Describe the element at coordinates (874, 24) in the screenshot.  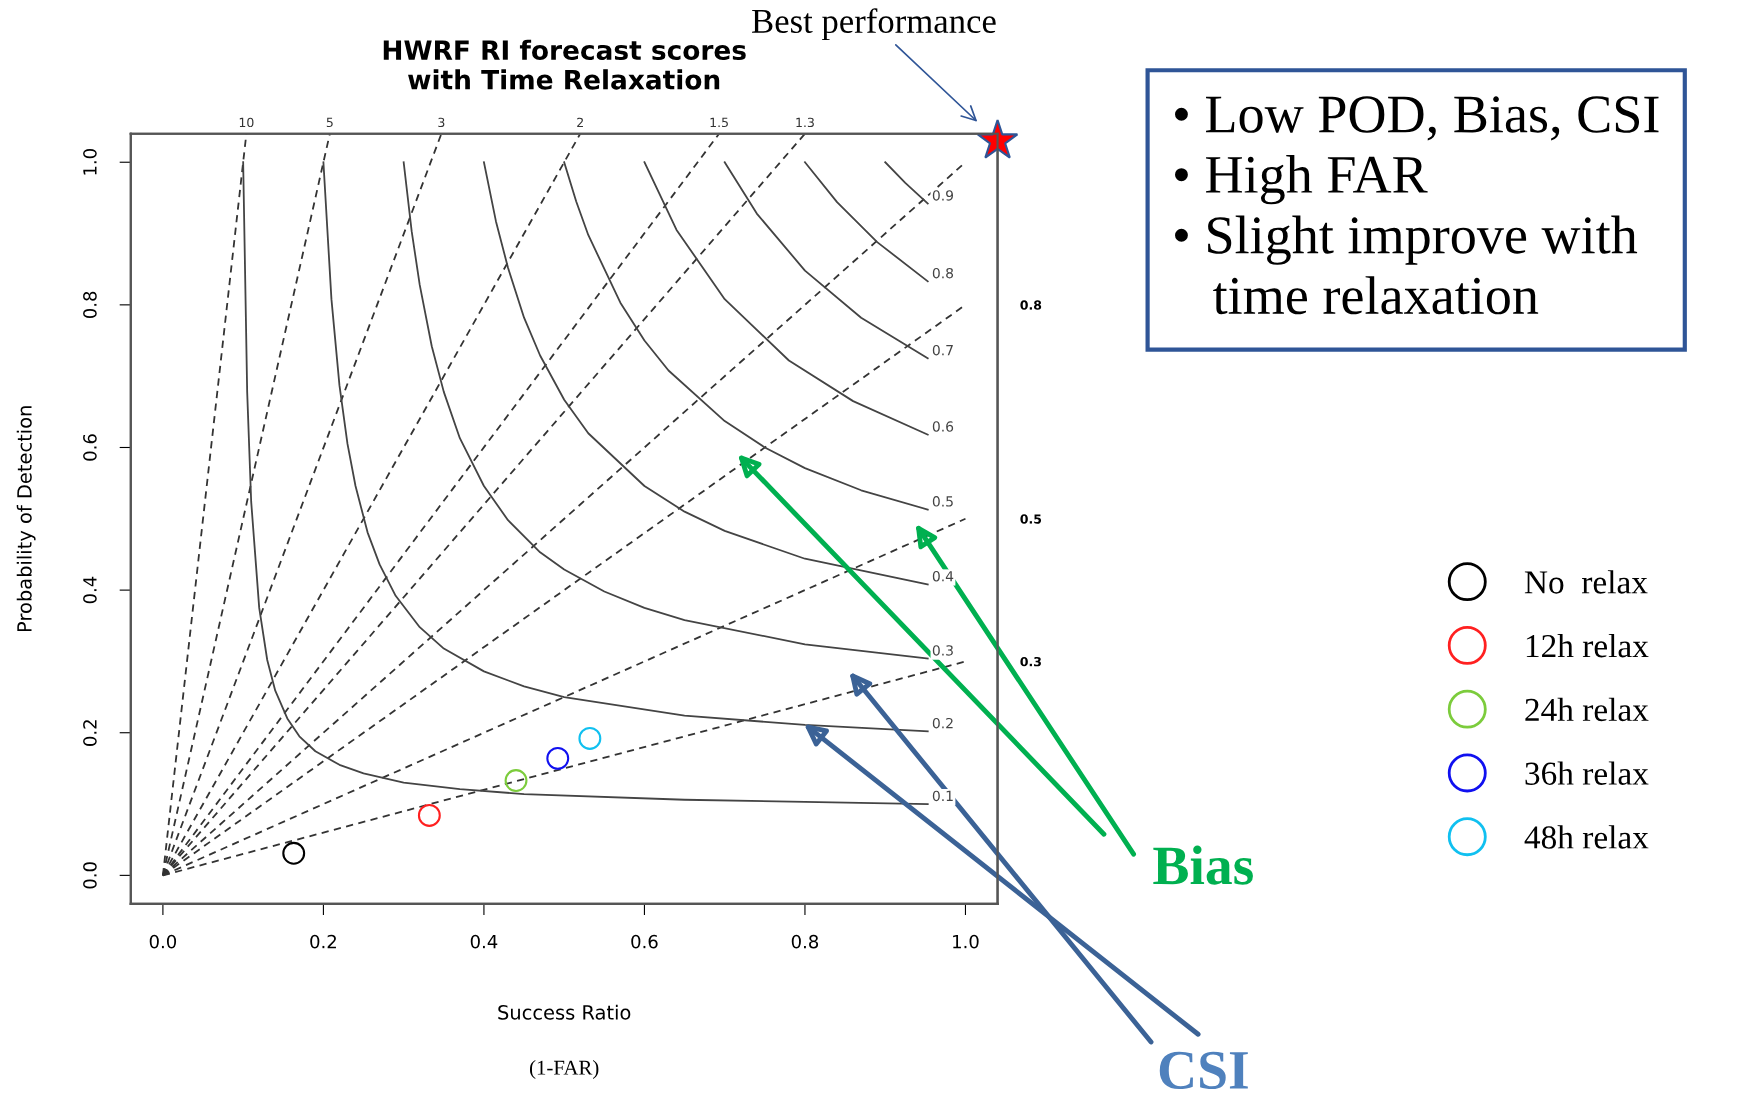
I see `annotation: Best performance` at that location.